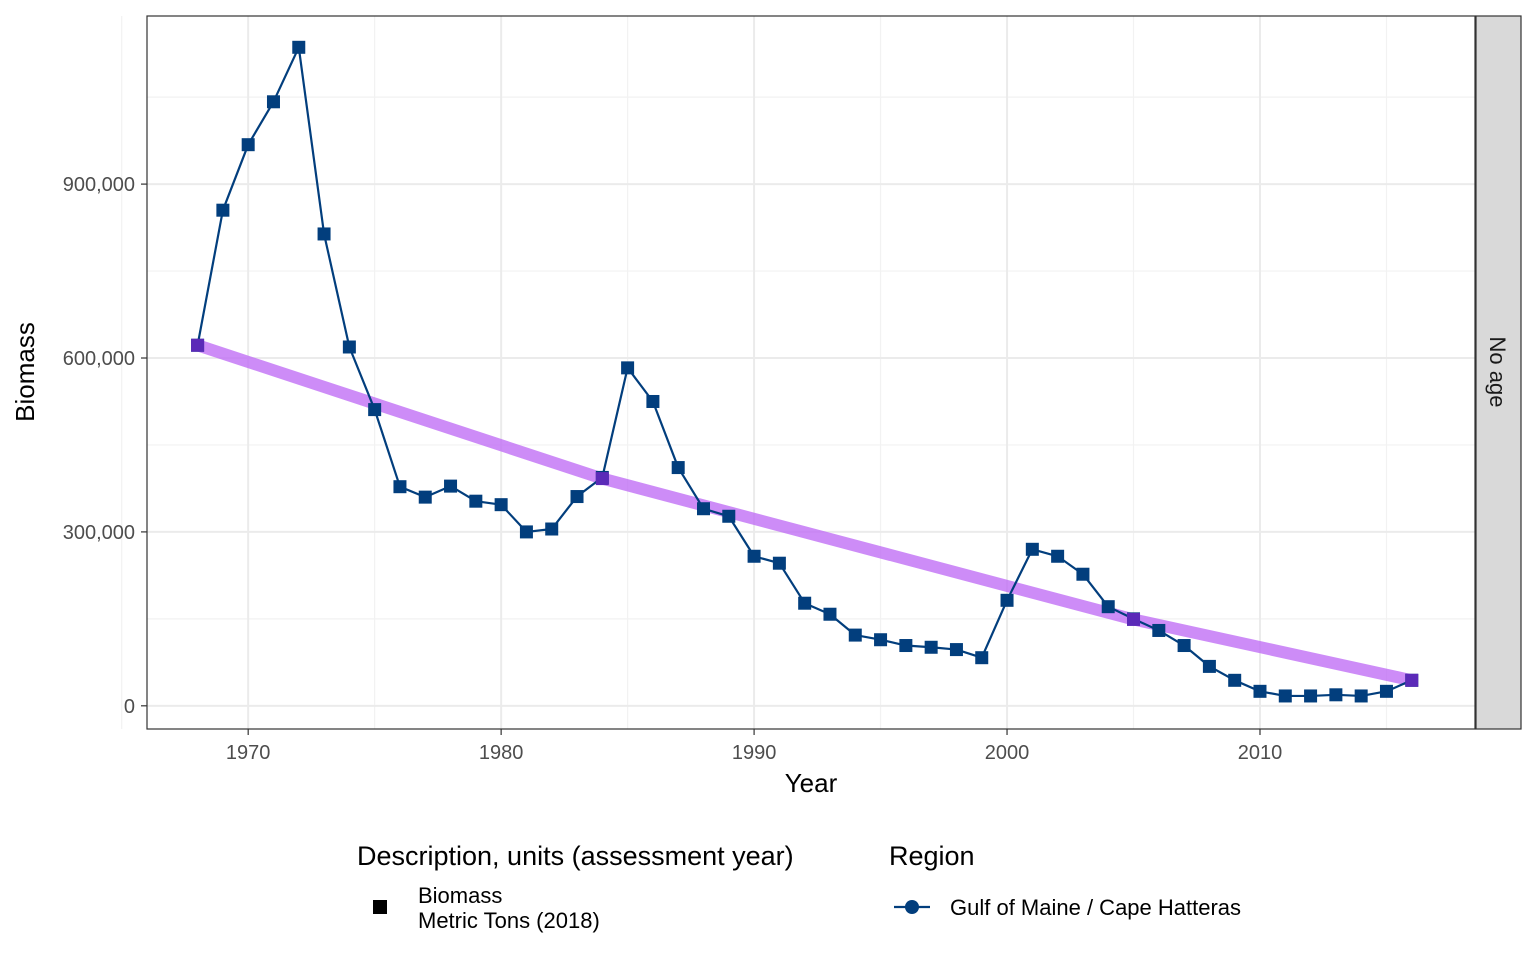 This screenshot has width=1536, height=960. What do you see at coordinates (932, 856) in the screenshot?
I see `legend-region-title: Region` at bounding box center [932, 856].